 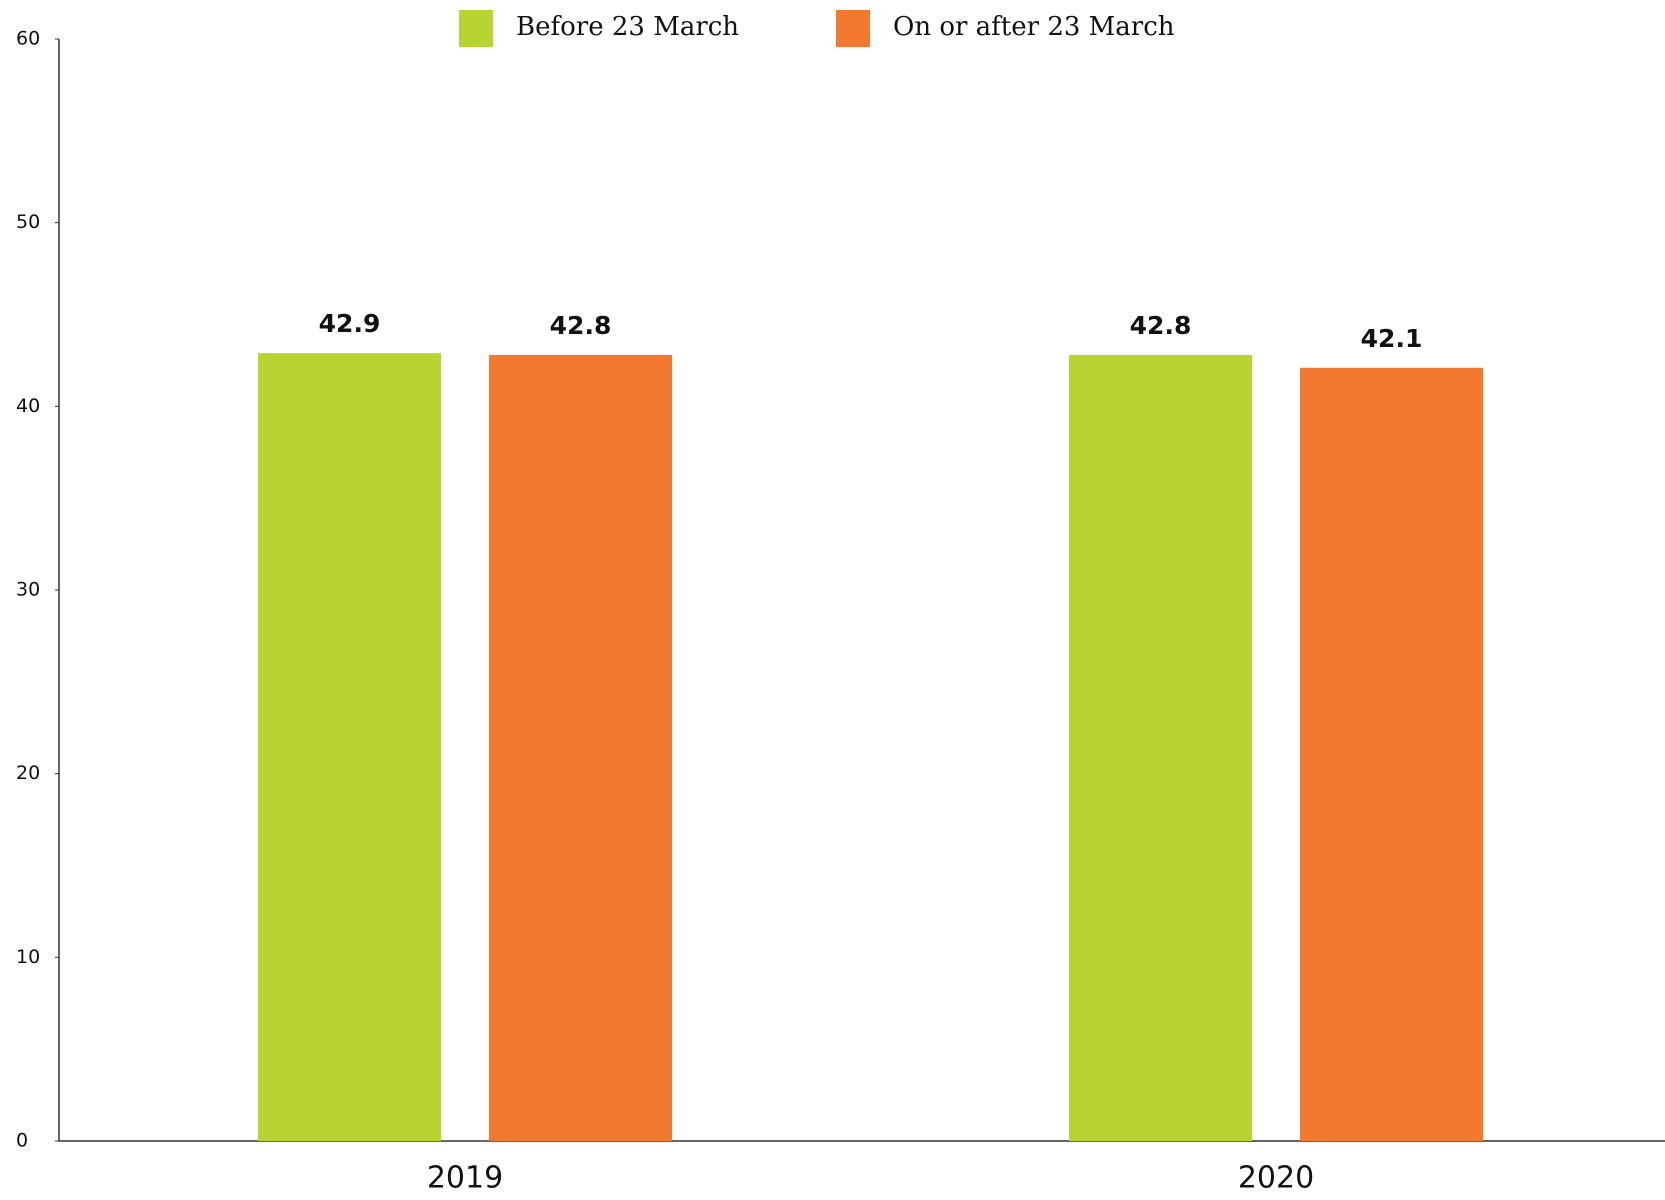 What do you see at coordinates (28, 406) in the screenshot?
I see `y-tick-label: 40` at bounding box center [28, 406].